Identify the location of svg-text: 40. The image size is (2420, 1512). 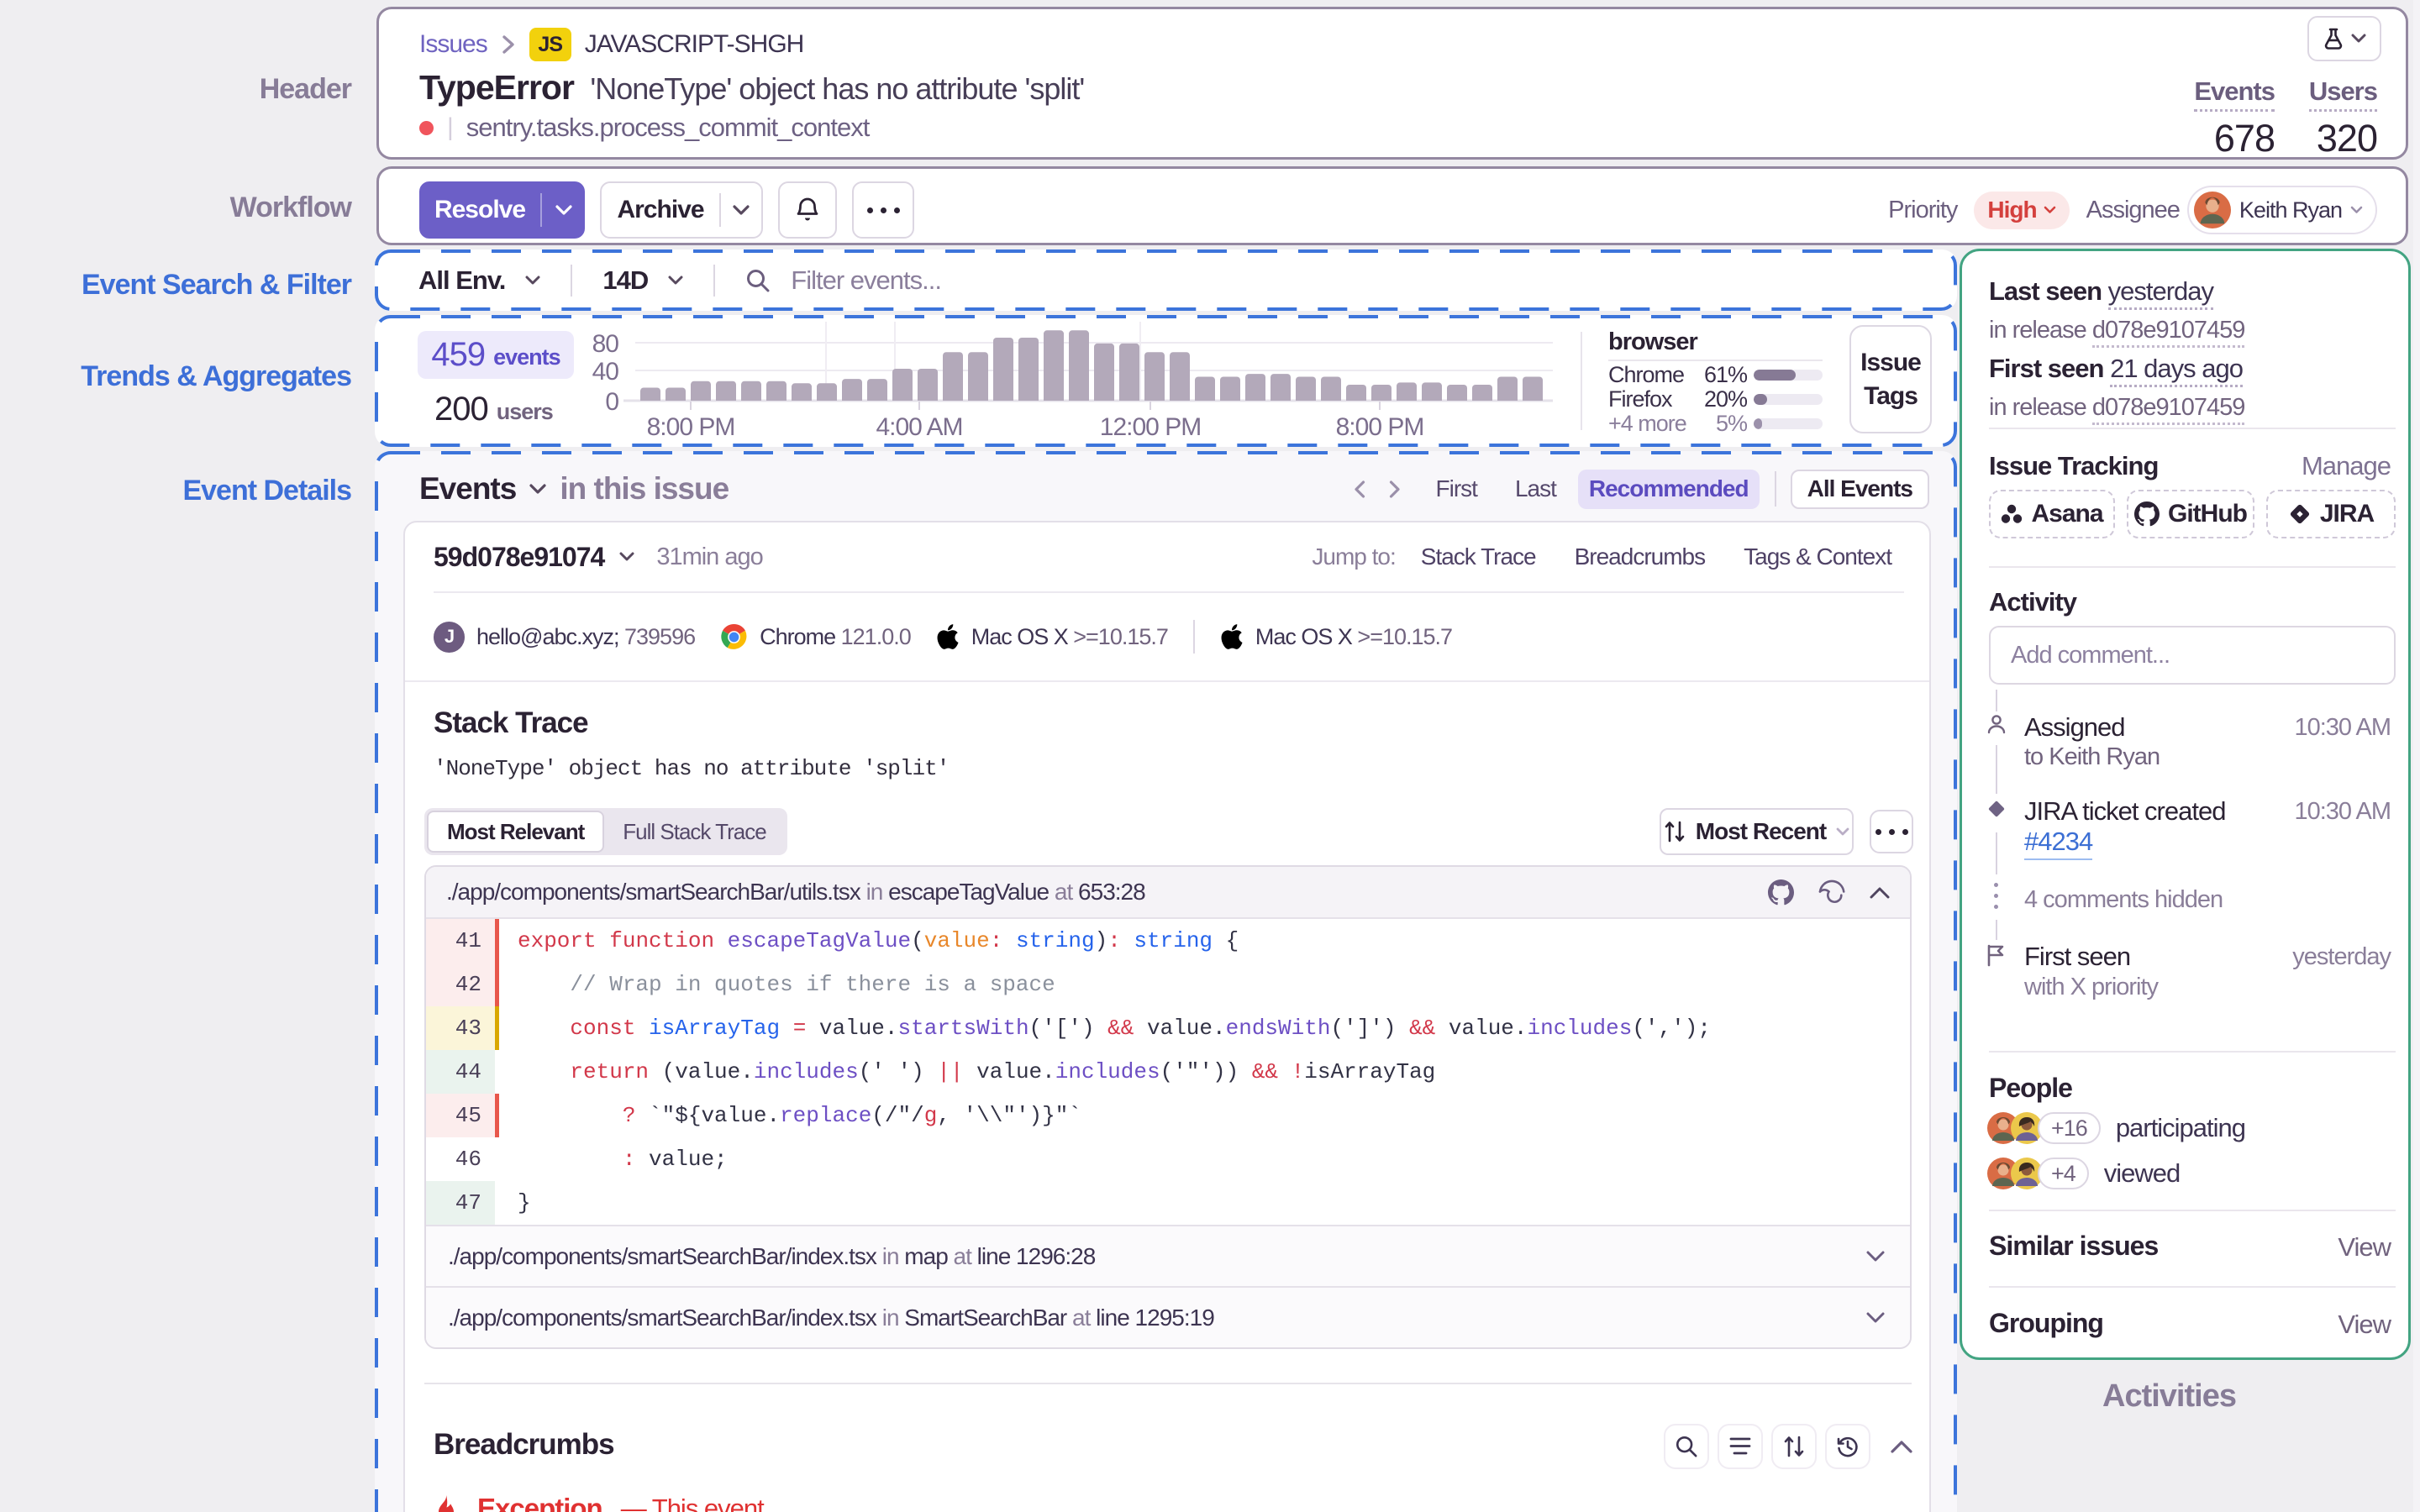
(605, 372).